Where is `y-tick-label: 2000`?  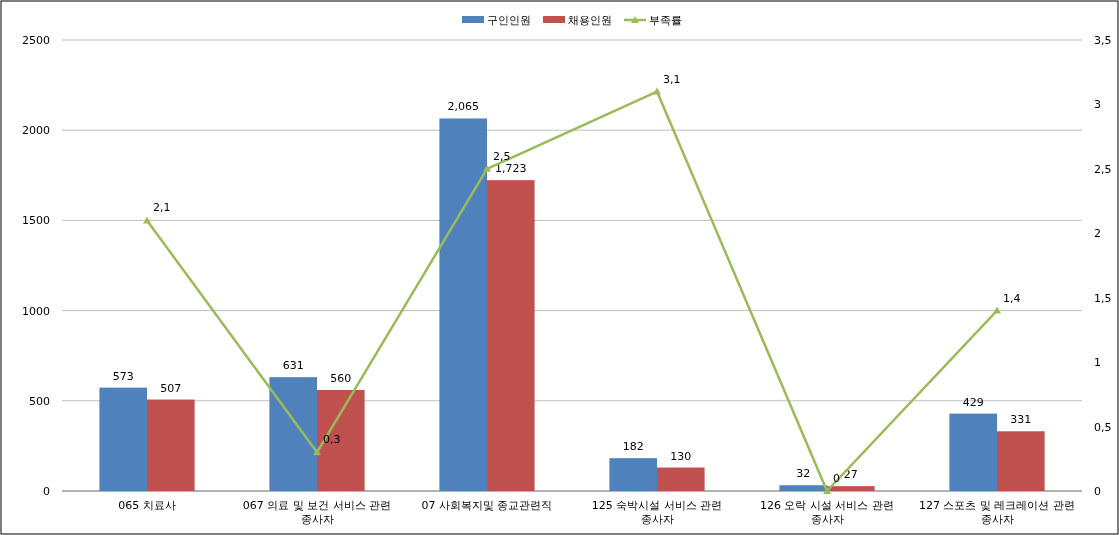
y-tick-label: 2000 is located at coordinates (36, 131).